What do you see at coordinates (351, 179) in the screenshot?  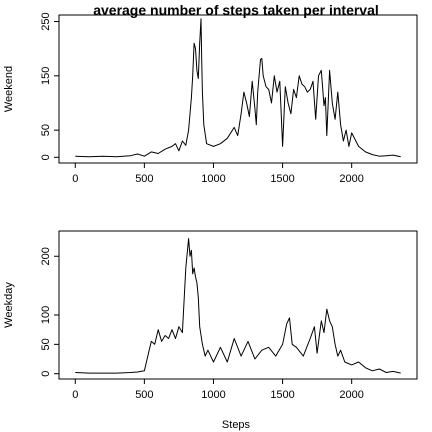 I see `weekend-x-tick-label: 2000` at bounding box center [351, 179].